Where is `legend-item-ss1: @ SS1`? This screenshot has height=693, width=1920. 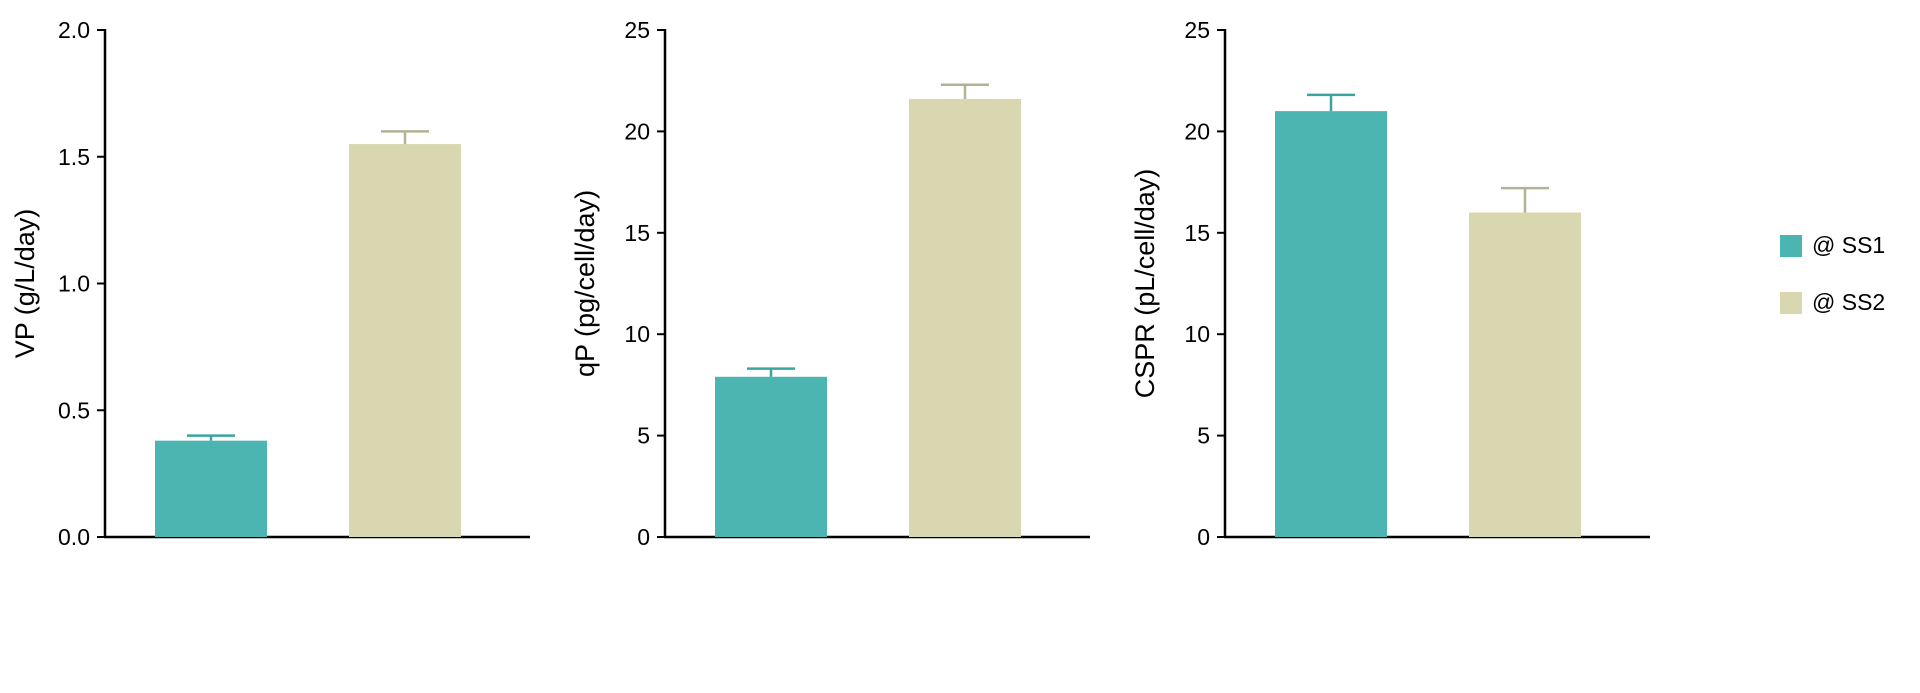
legend-item-ss1: @ SS1 is located at coordinates (1832, 245).